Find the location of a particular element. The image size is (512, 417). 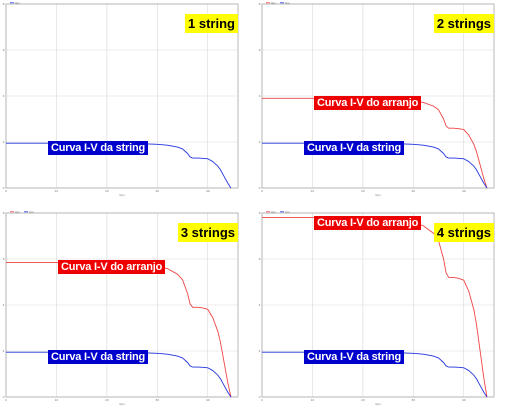

panel-title-badge: 4 strings is located at coordinates (463, 232).